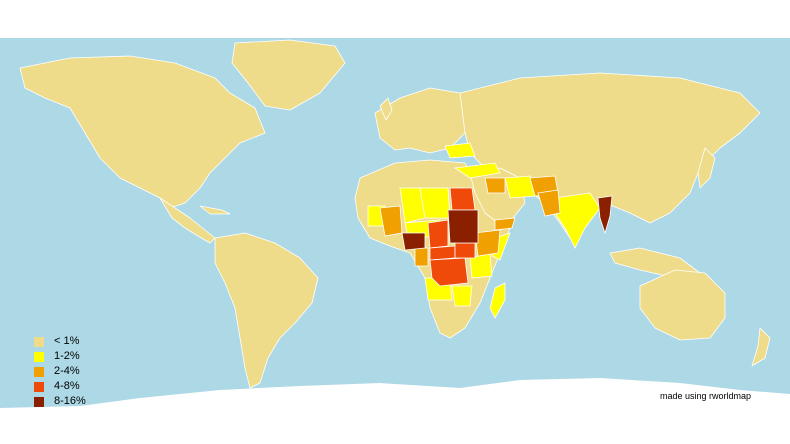  What do you see at coordinates (462, 199) in the screenshot?
I see `country-egypt` at bounding box center [462, 199].